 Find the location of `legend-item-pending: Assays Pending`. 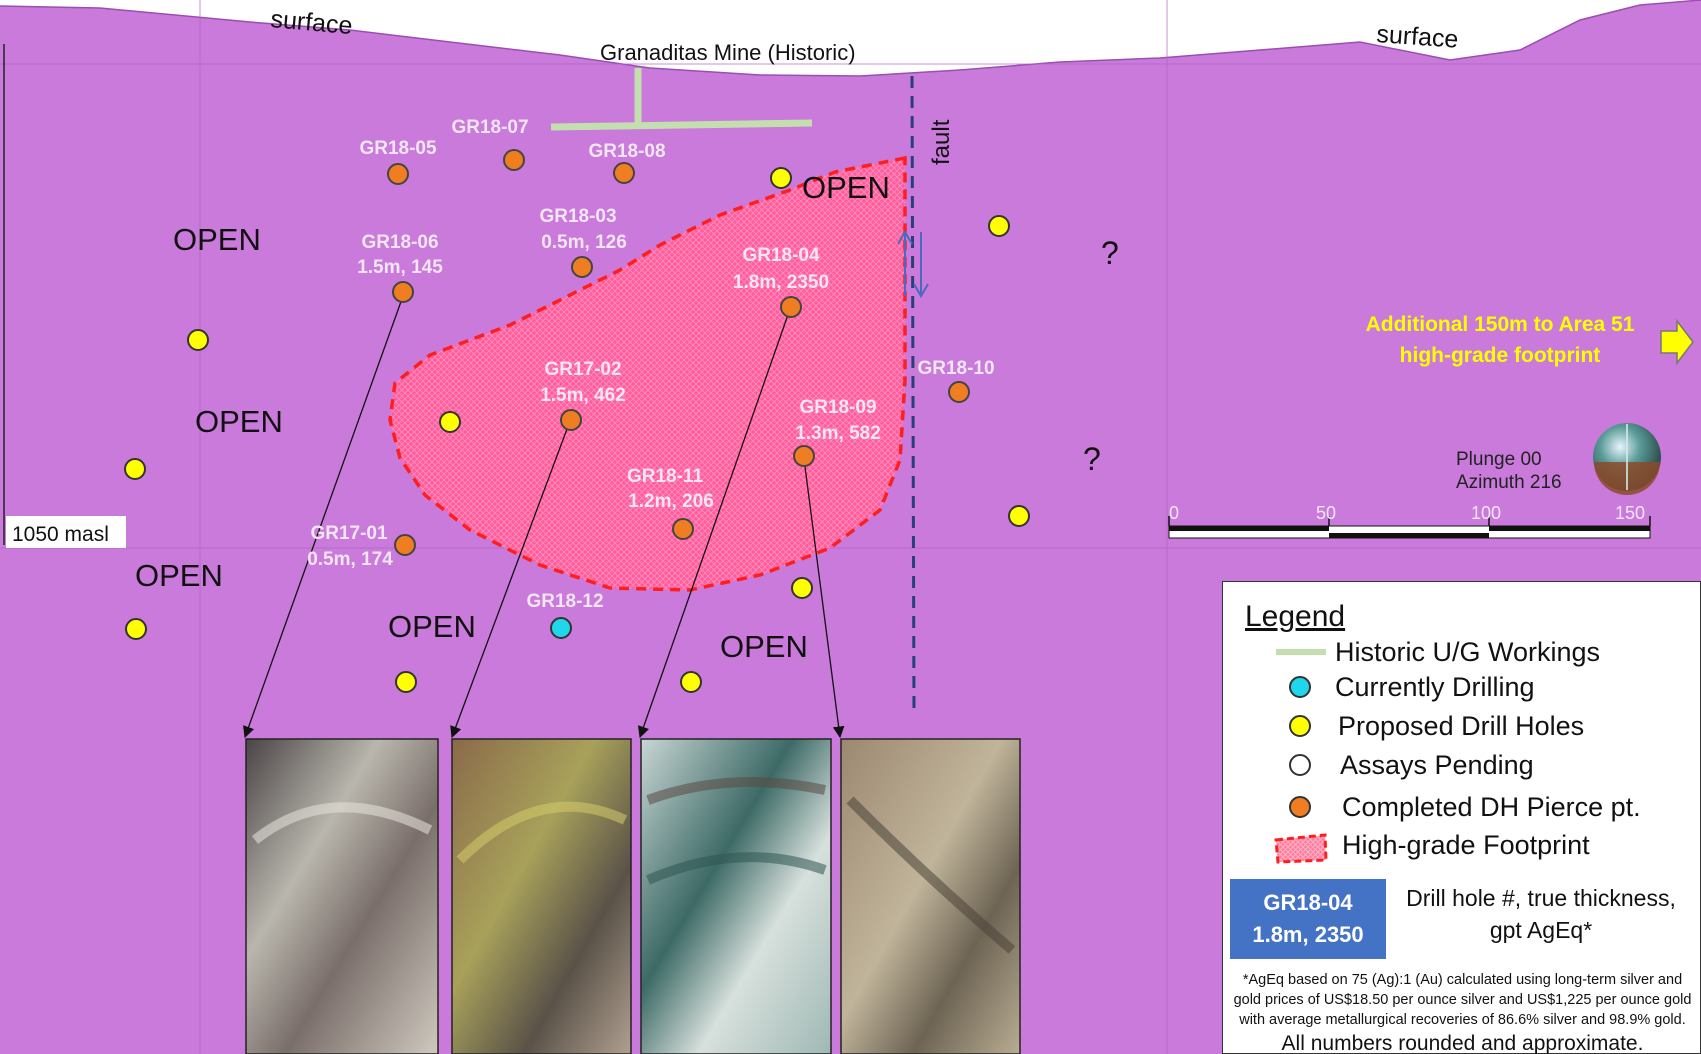

legend-item-pending: Assays Pending is located at coordinates (1458, 767).